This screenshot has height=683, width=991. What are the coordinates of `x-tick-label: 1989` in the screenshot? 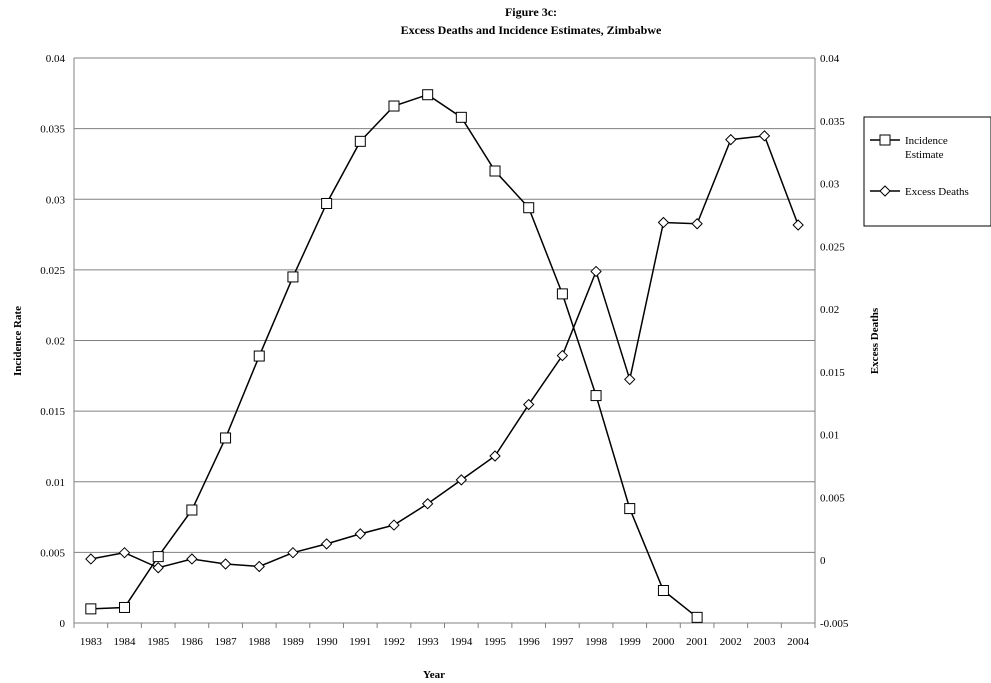 It's located at (293, 642).